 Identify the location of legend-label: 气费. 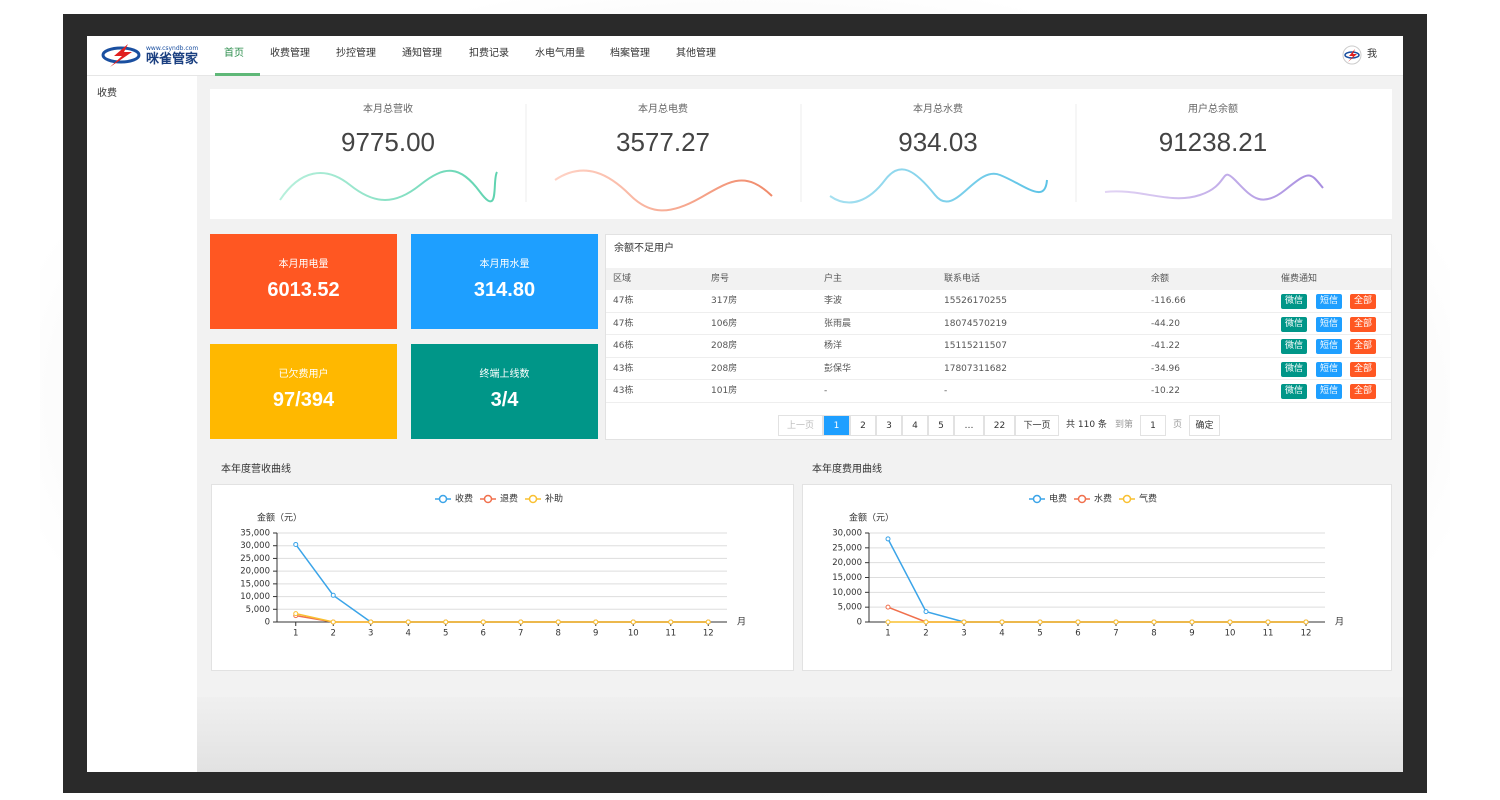
(1148, 499).